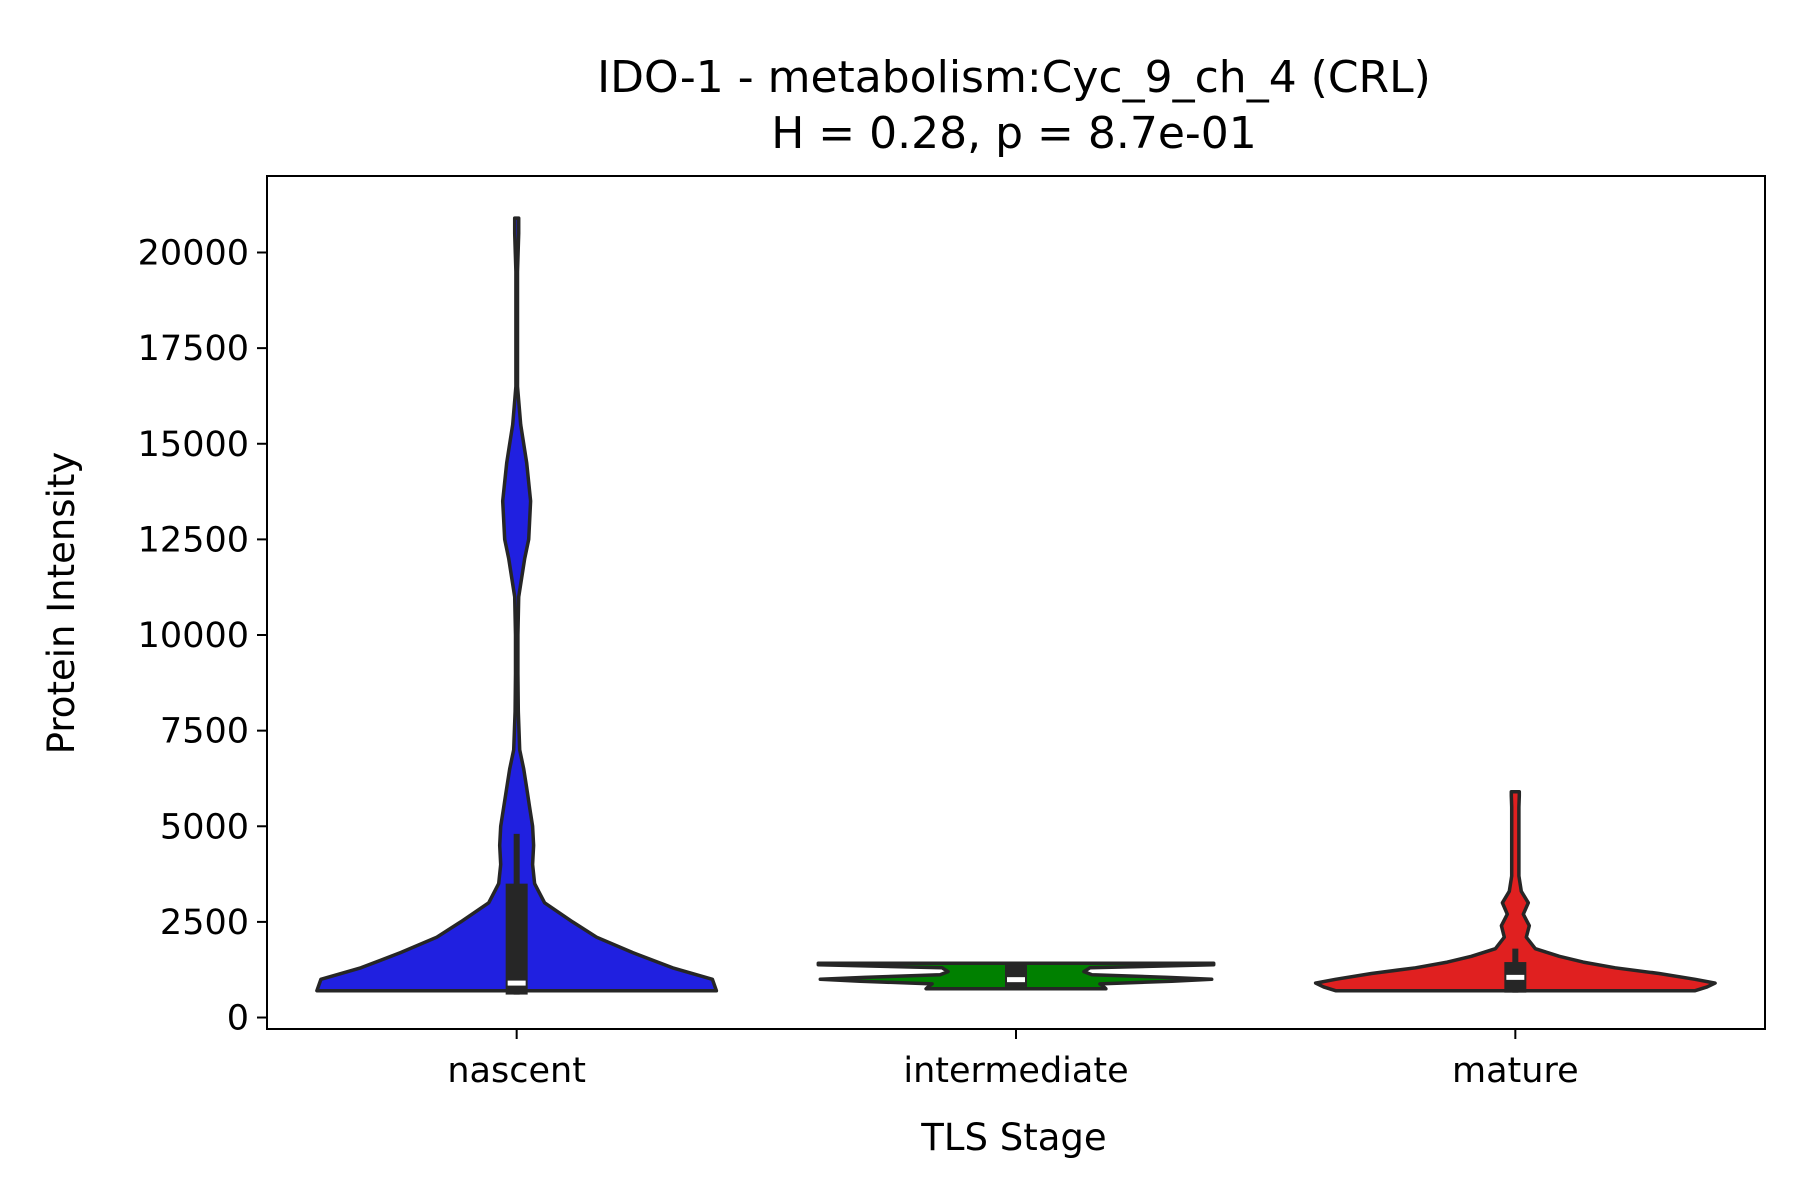 The width and height of the screenshot is (1800, 1200). What do you see at coordinates (204, 923) in the screenshot?
I see `y-tick-label: 2500` at bounding box center [204, 923].